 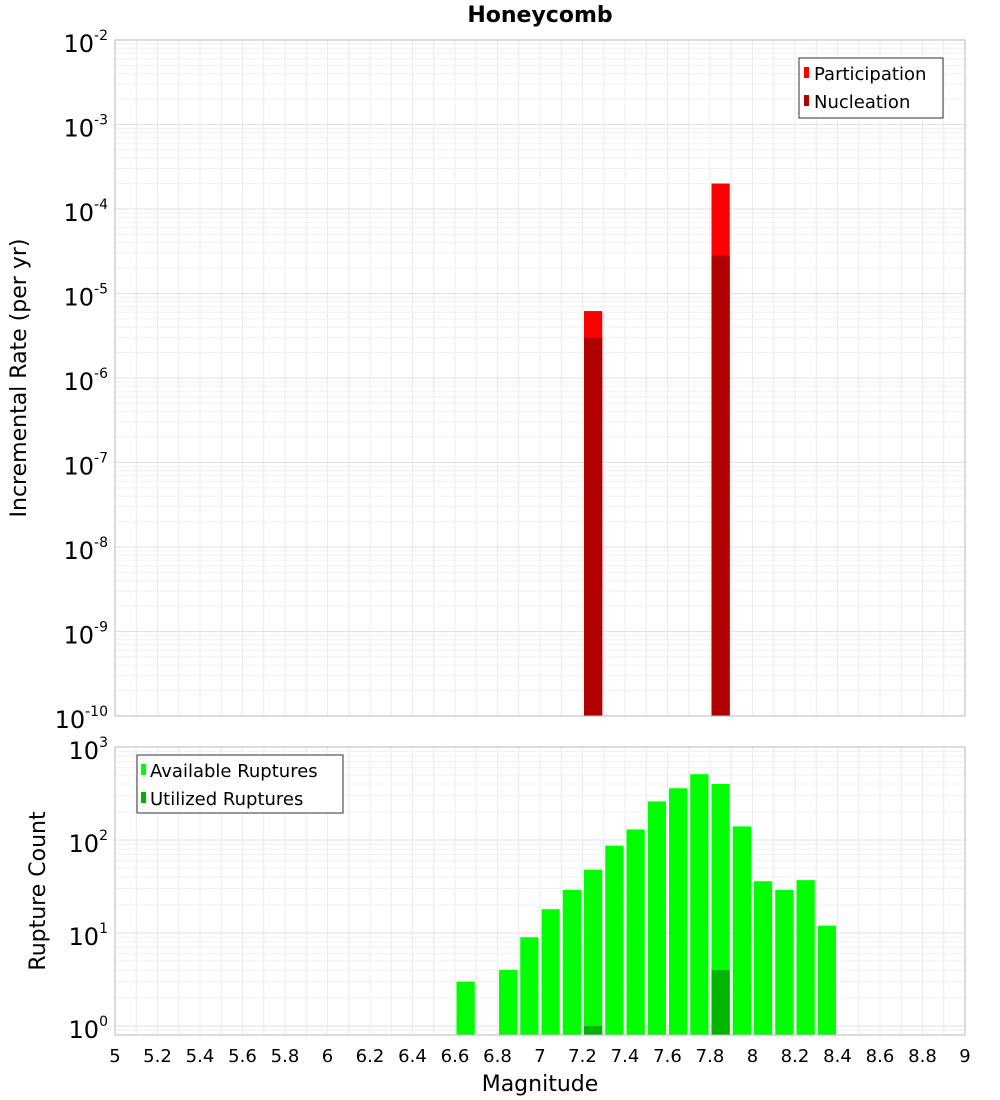 What do you see at coordinates (806, 72) in the screenshot?
I see `legend-swatch-participation` at bounding box center [806, 72].